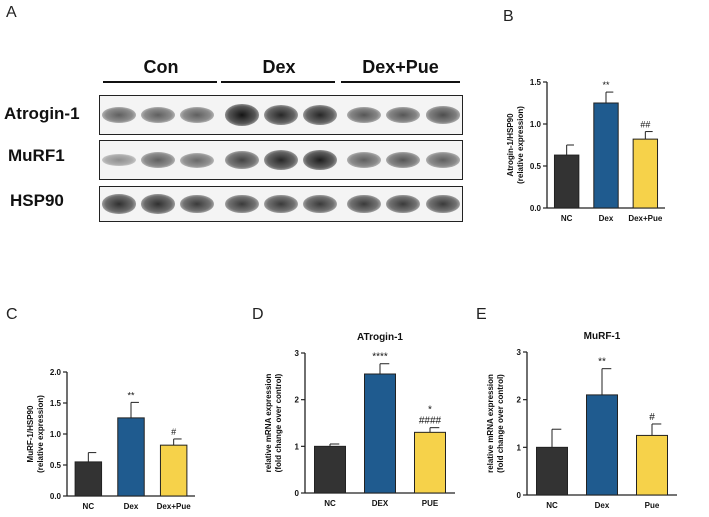  I want to click on blot-strip-atrogin, so click(281, 115).